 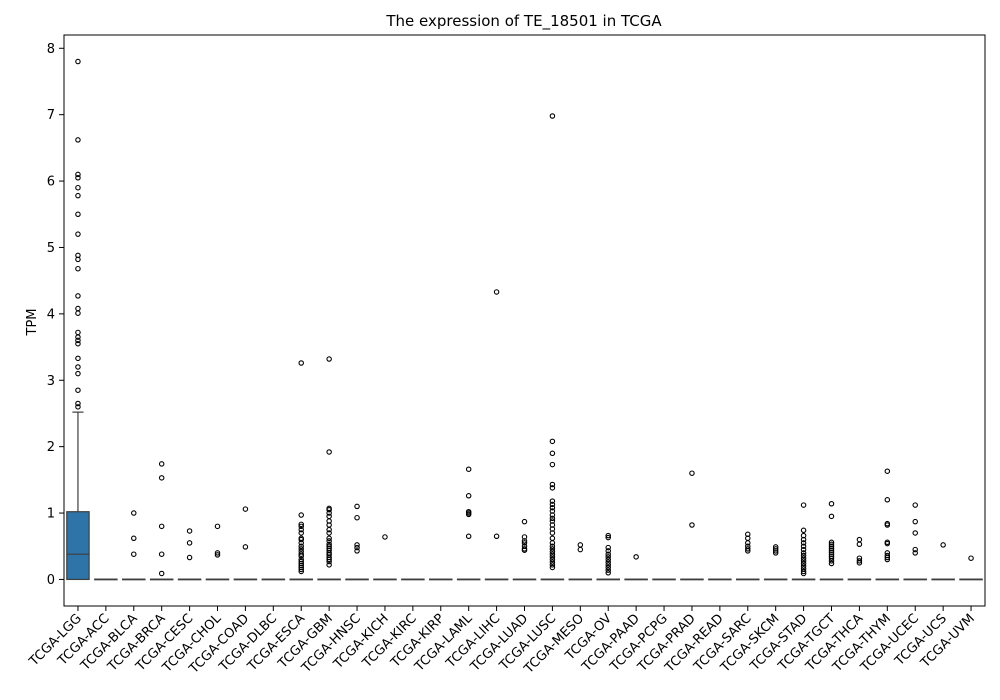 I want to click on y-tick-label: 3, so click(x=51, y=381).